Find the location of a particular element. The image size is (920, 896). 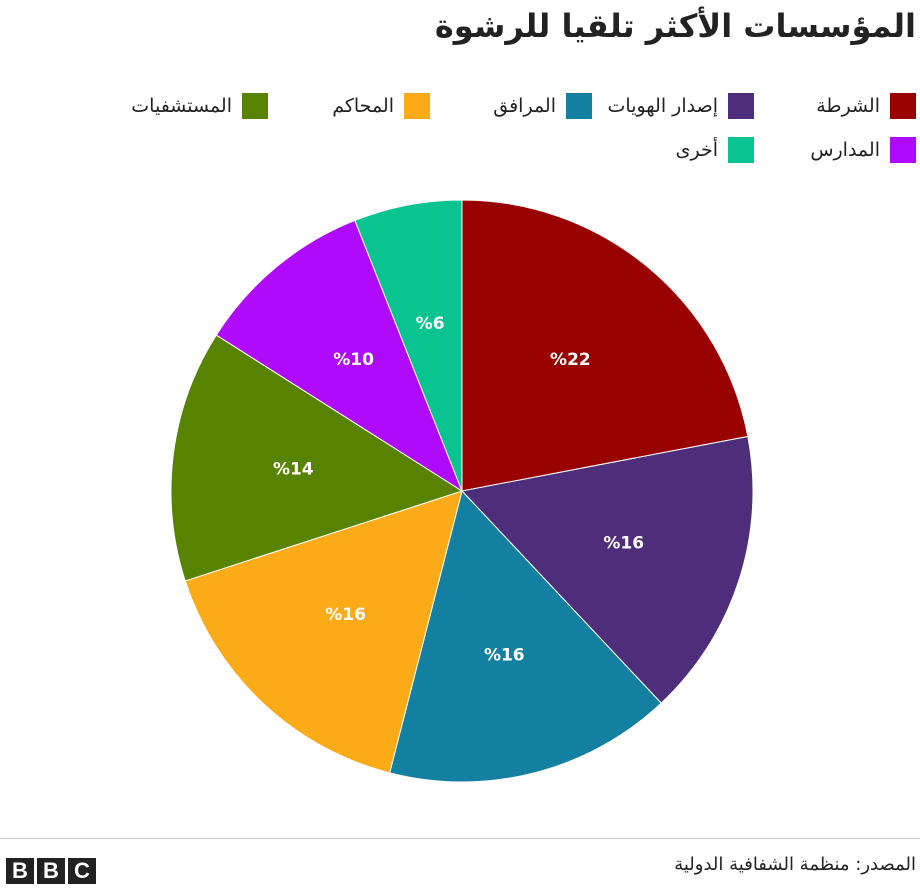

legend-label: أخرى is located at coordinates (696, 150).